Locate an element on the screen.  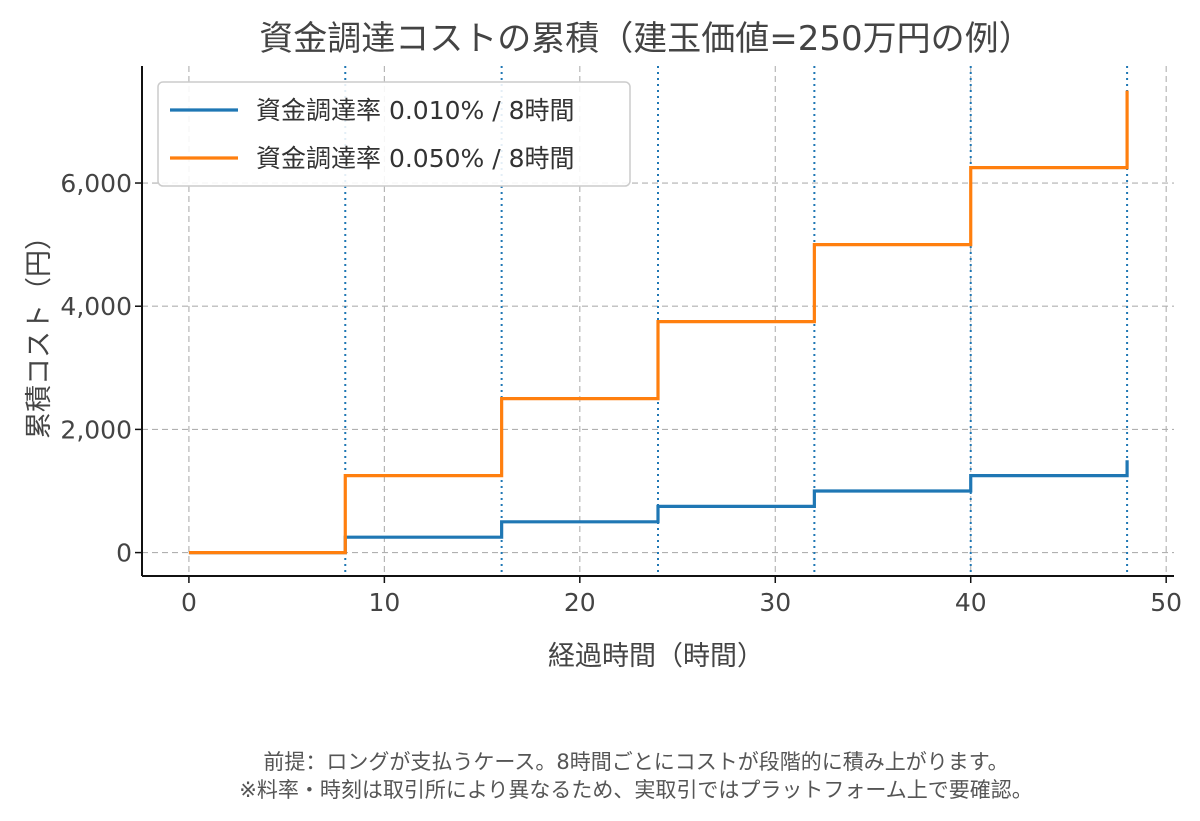
x-tick-label: 20 is located at coordinates (580, 602).